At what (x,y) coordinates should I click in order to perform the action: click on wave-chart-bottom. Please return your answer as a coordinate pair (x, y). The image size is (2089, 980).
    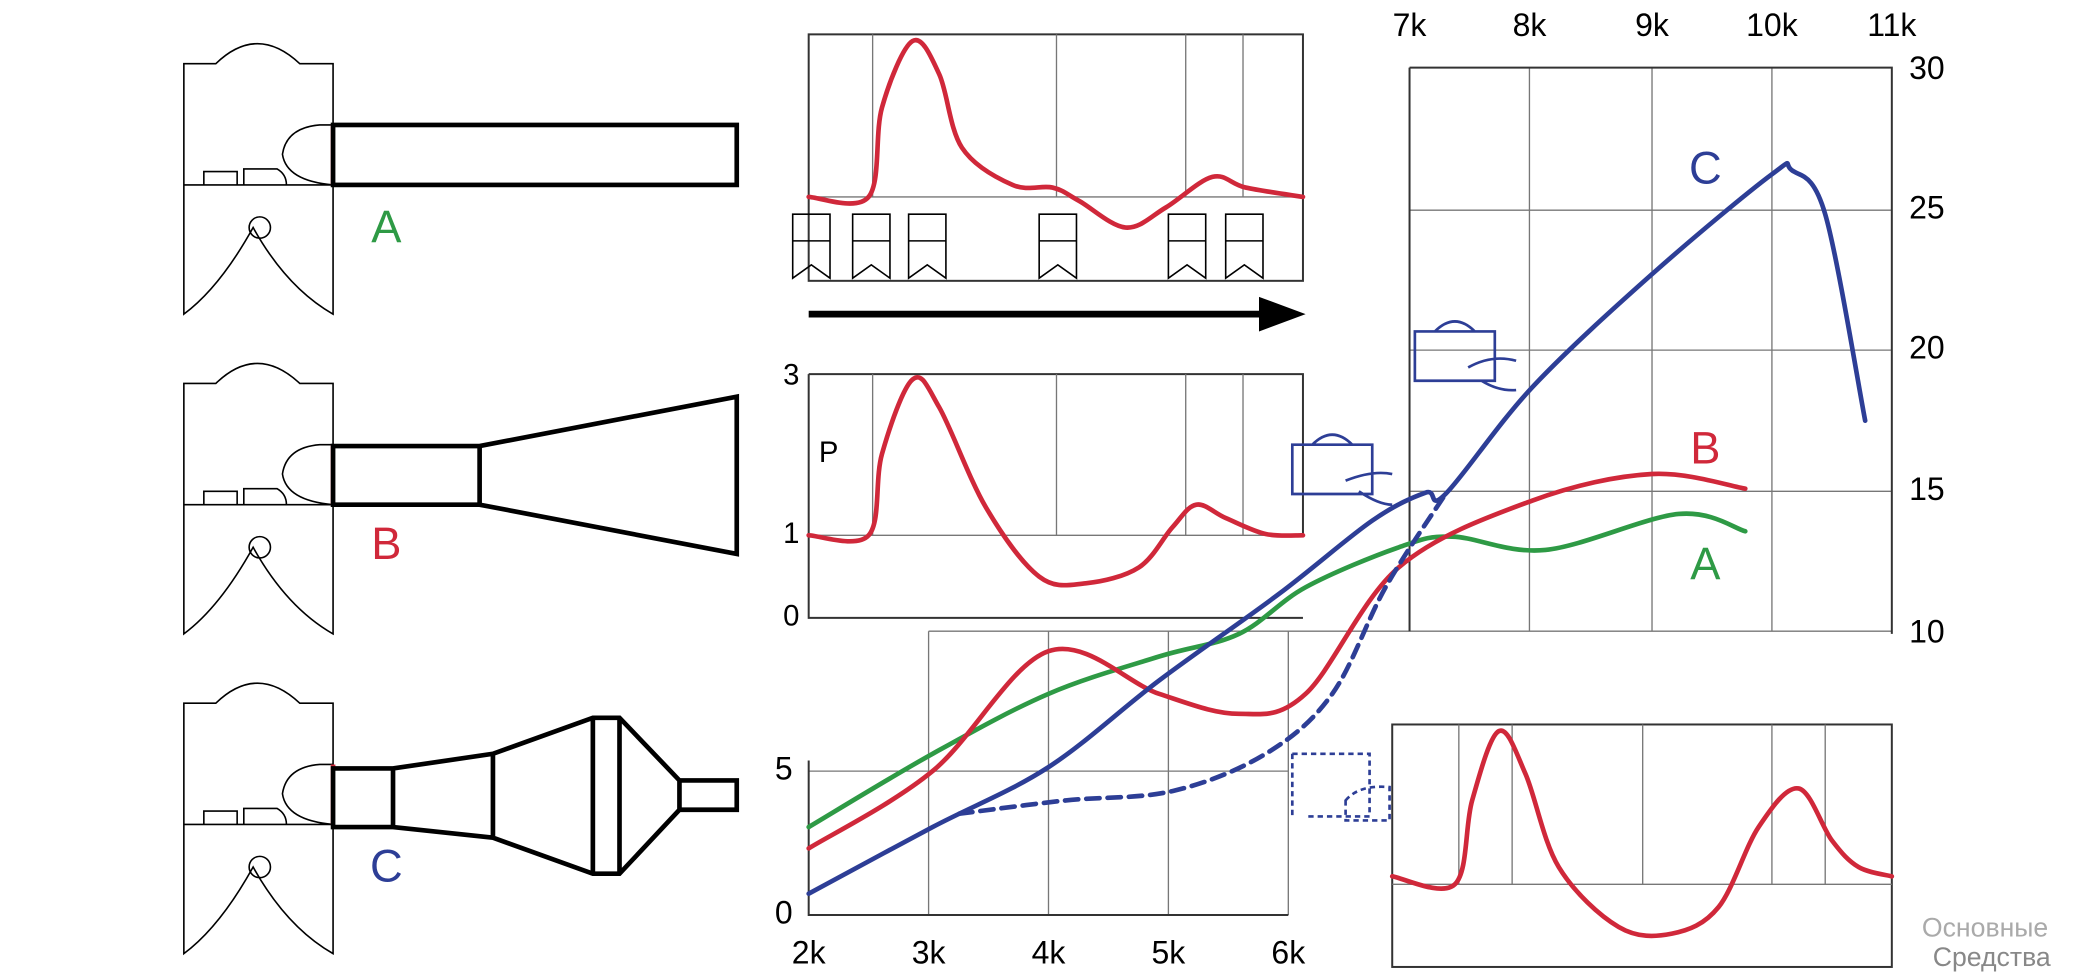
    Looking at the image, I should click on (1642, 845).